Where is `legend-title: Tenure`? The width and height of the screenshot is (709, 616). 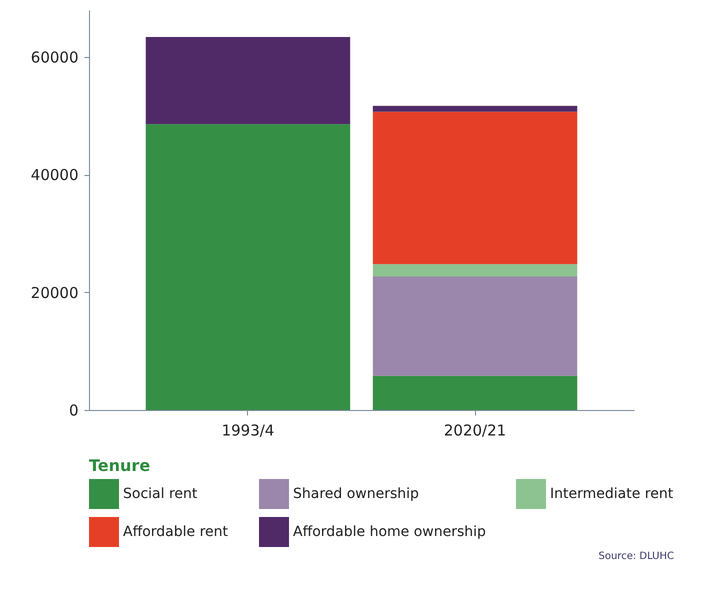
legend-title: Tenure is located at coordinates (119, 465).